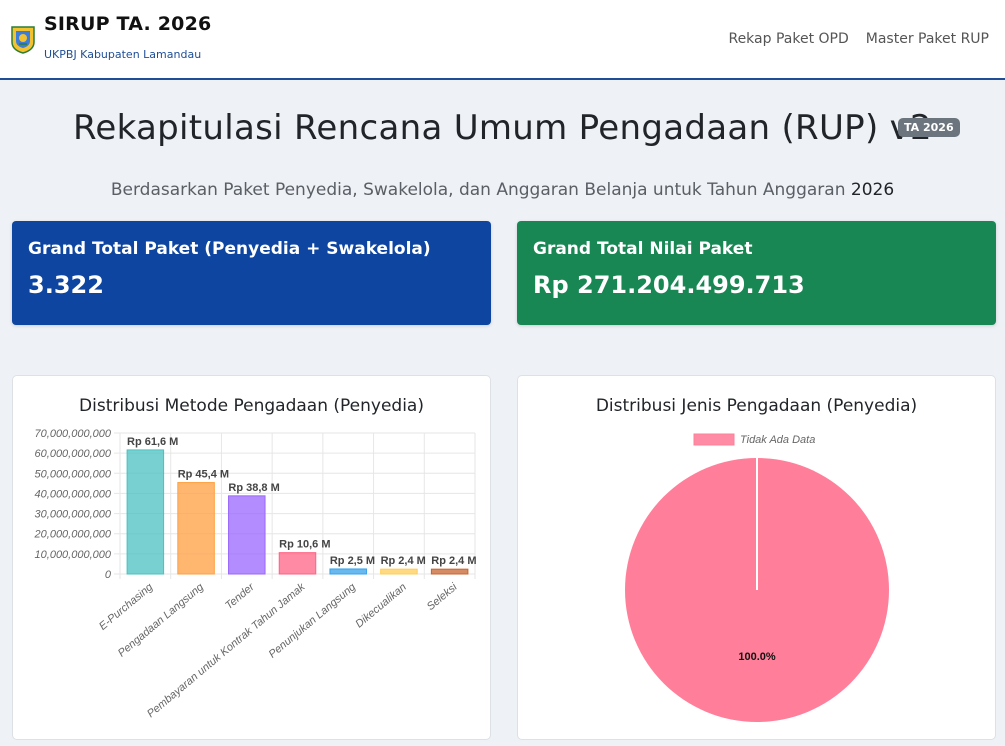 This screenshot has width=1005, height=746. I want to click on subtitle-year: 2026, so click(872, 190).